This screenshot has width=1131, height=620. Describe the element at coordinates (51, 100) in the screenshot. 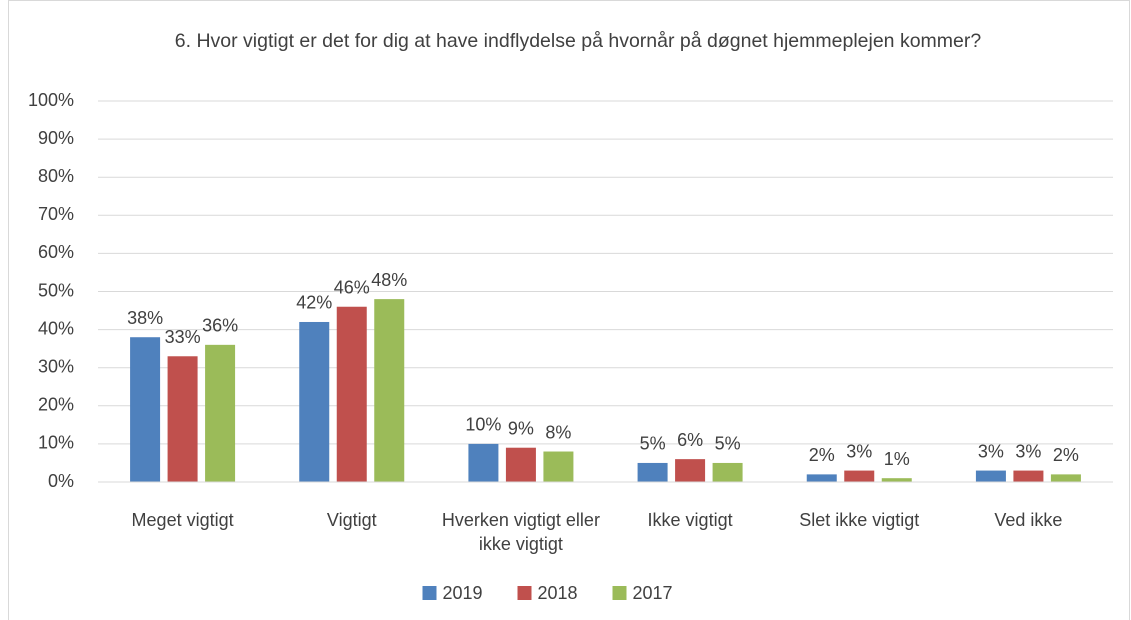

I see `y-tick-label: 100%` at that location.